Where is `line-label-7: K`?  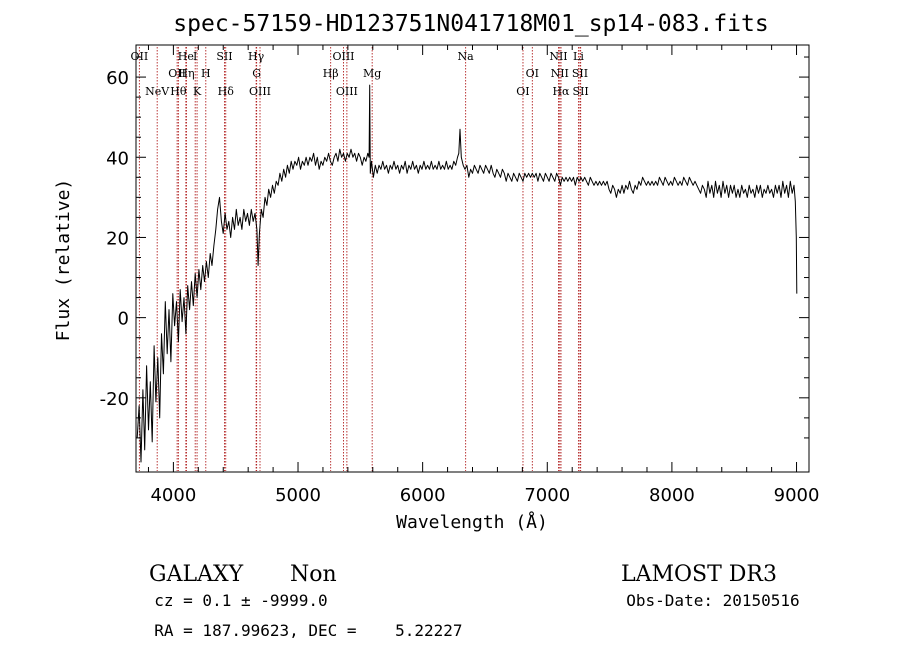 line-label-7: K is located at coordinates (197, 91).